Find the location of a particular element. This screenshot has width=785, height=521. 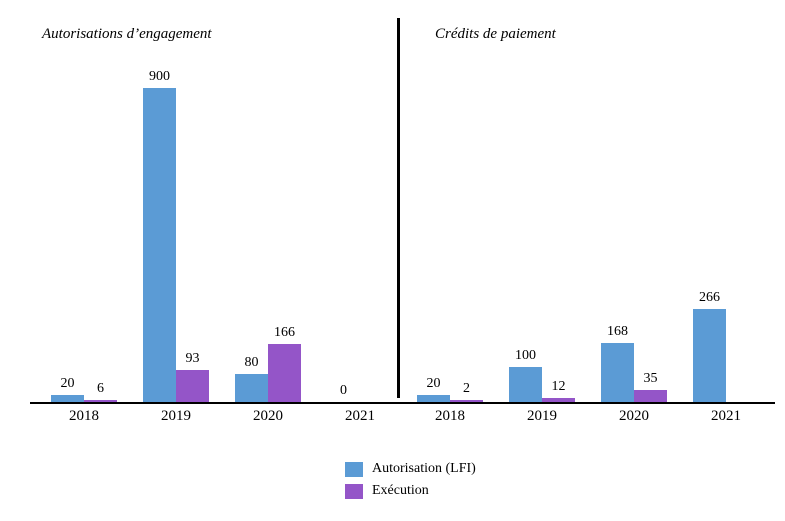

left-chart-title: Autorisations d’engagement is located at coordinates (127, 34).